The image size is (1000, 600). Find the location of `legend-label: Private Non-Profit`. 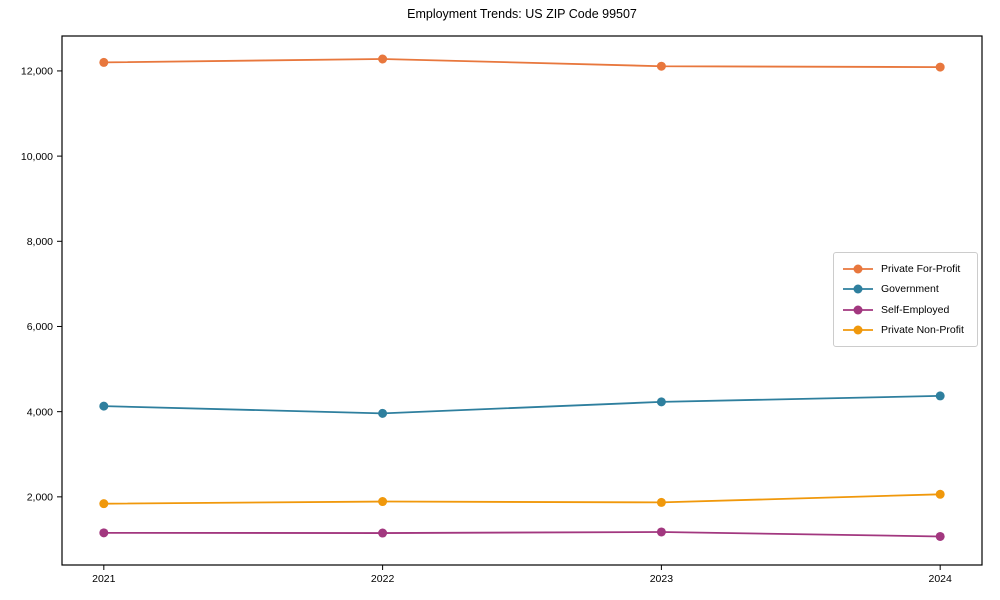

legend-label: Private Non-Profit is located at coordinates (922, 329).